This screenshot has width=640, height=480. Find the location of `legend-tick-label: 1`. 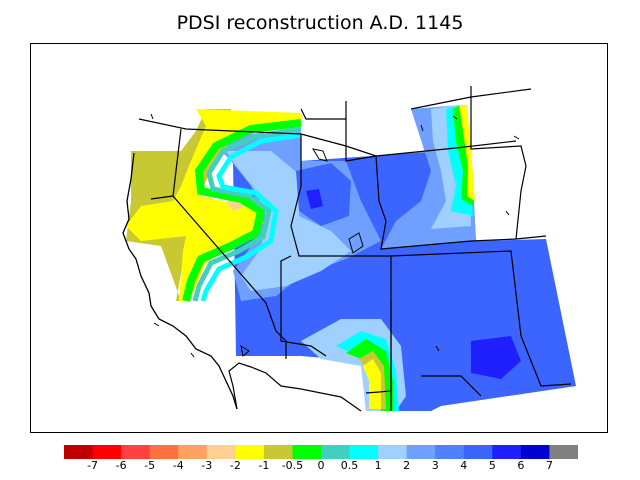

legend-tick-label: 1 is located at coordinates (378, 465).